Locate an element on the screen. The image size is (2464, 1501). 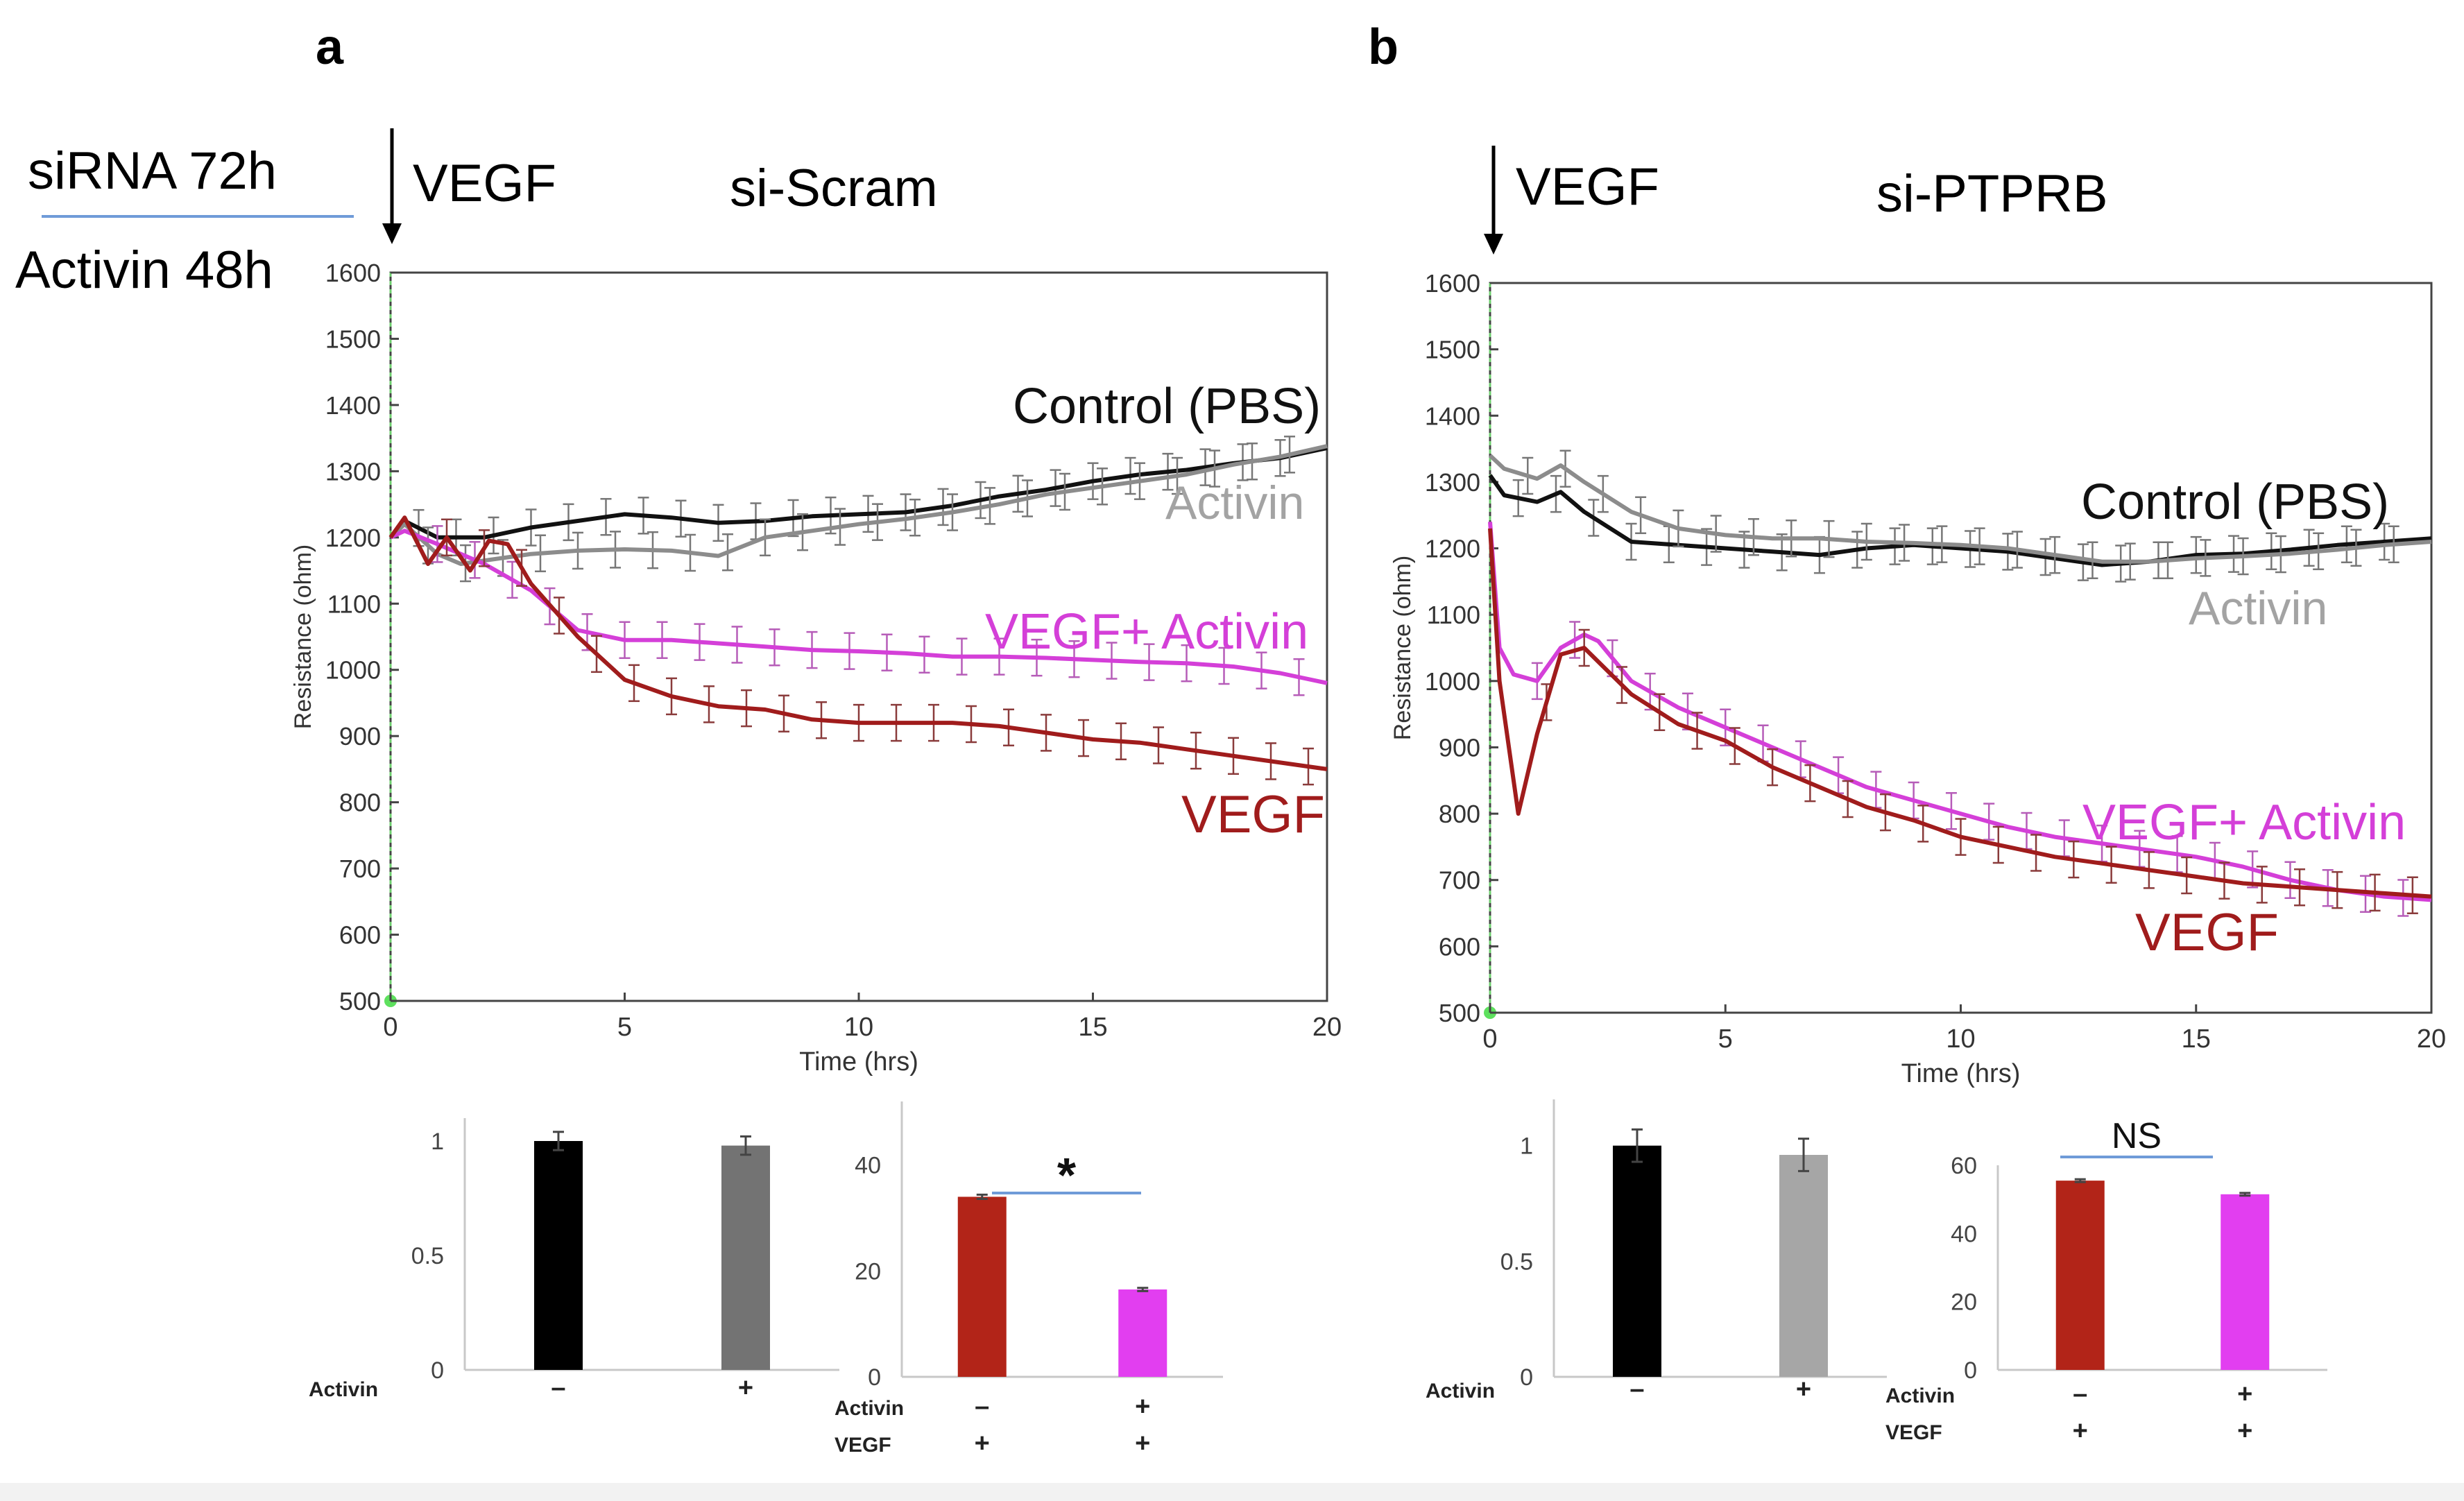
x-tick-label: 15 is located at coordinates (1092, 1027).